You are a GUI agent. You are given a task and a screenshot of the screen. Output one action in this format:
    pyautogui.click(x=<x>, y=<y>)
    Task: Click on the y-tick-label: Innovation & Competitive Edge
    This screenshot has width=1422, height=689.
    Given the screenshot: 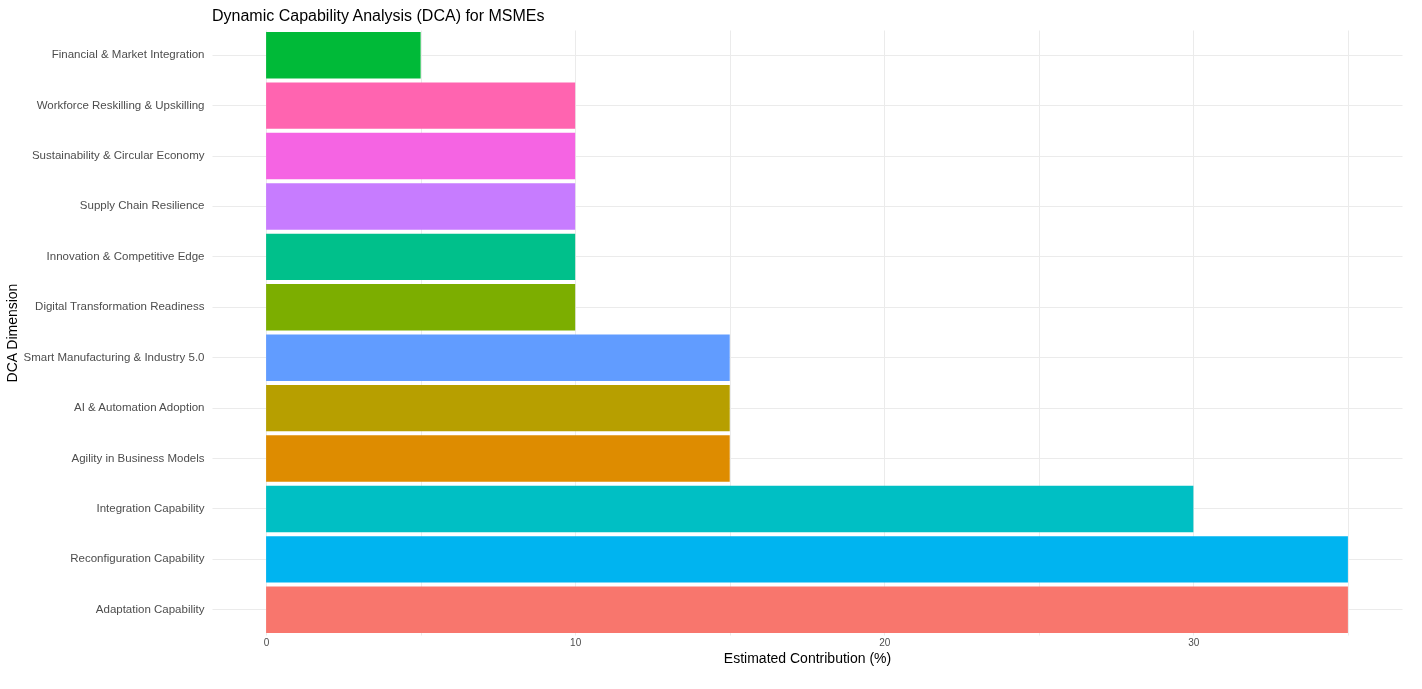 What is the action you would take?
    pyautogui.click(x=125, y=255)
    